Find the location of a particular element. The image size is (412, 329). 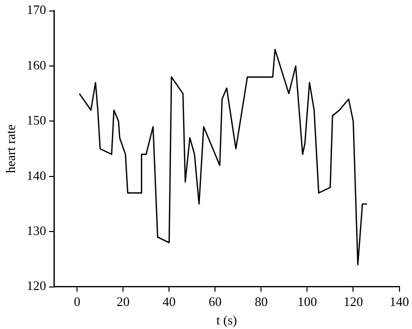

x-tick-label: 40 is located at coordinates (169, 302).